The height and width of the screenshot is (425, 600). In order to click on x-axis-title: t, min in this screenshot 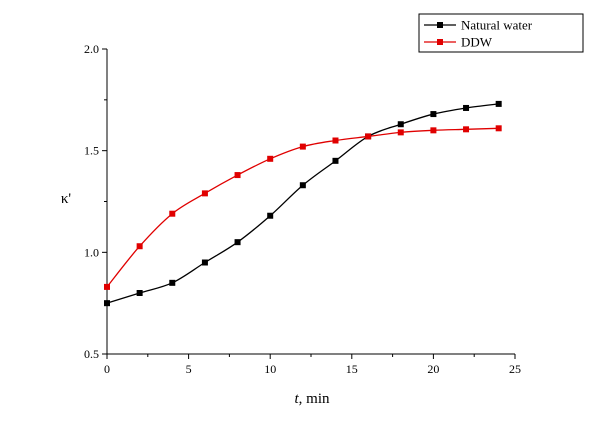, I will do `click(312, 399)`.